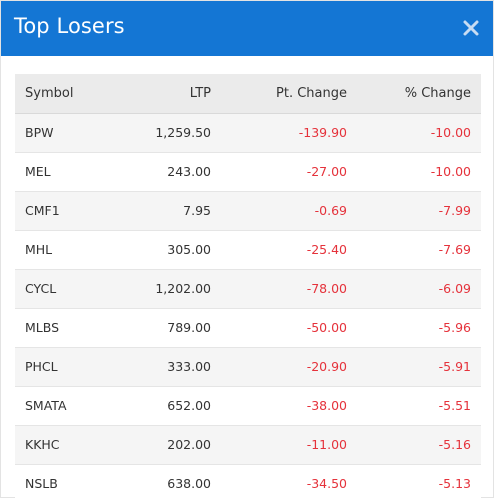 Image resolution: width=494 pixels, height=498 pixels. I want to click on cell-pct-change: -5.51, so click(414, 406).